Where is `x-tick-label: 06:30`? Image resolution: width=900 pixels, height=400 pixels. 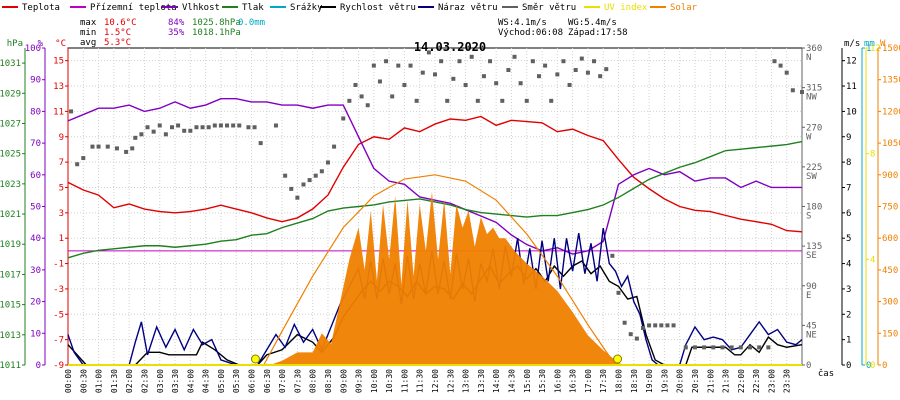
x-tick-label: 06:30 is located at coordinates (267, 381).